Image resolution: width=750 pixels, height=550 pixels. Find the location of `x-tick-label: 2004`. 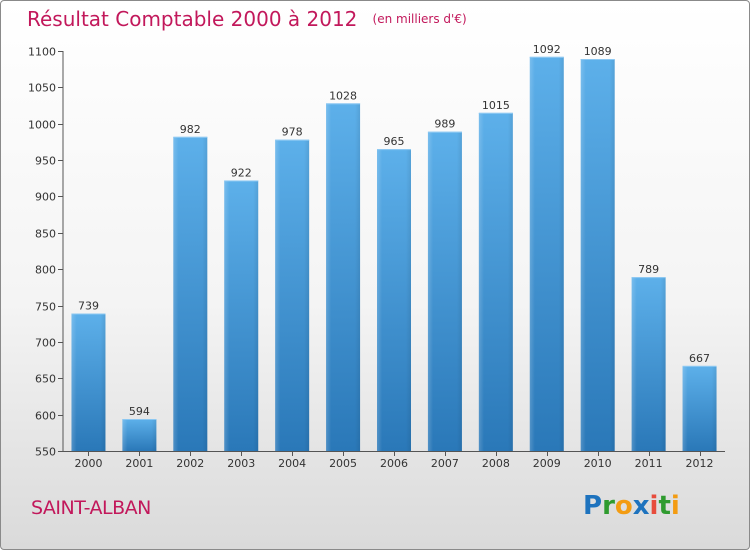

x-tick-label: 2004 is located at coordinates (292, 463).